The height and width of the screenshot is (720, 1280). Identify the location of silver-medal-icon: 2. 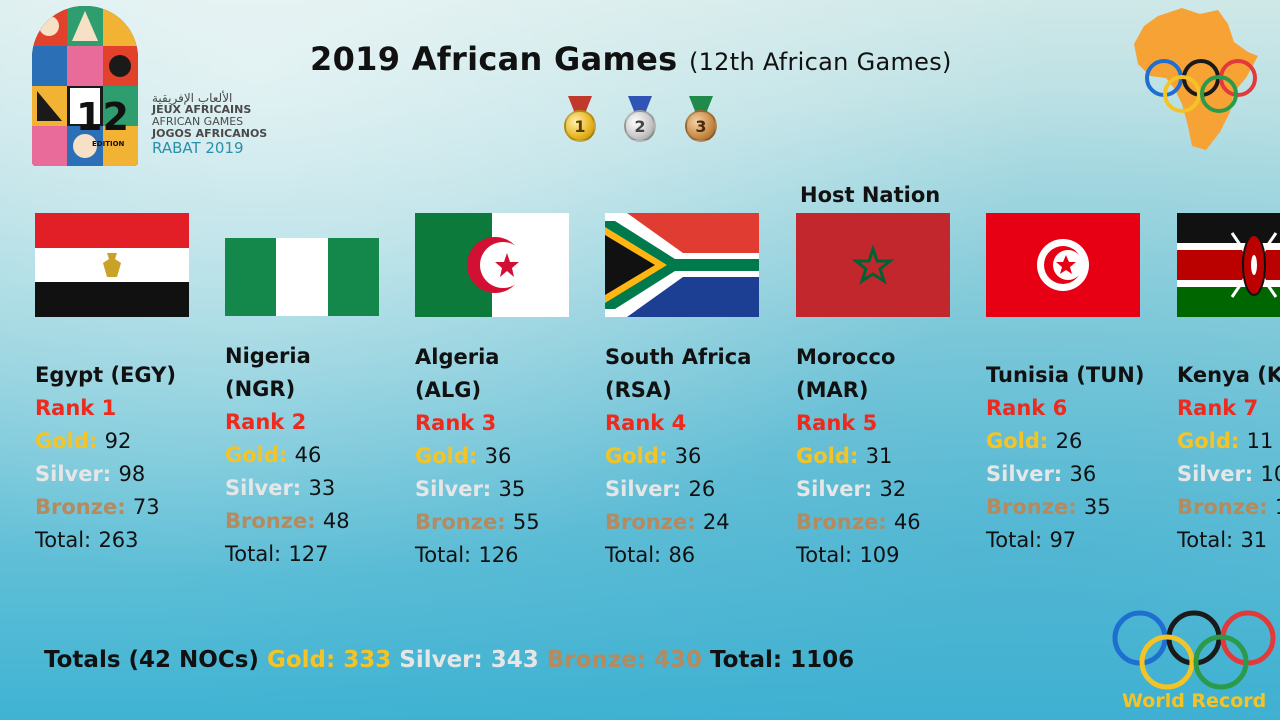
(640, 121).